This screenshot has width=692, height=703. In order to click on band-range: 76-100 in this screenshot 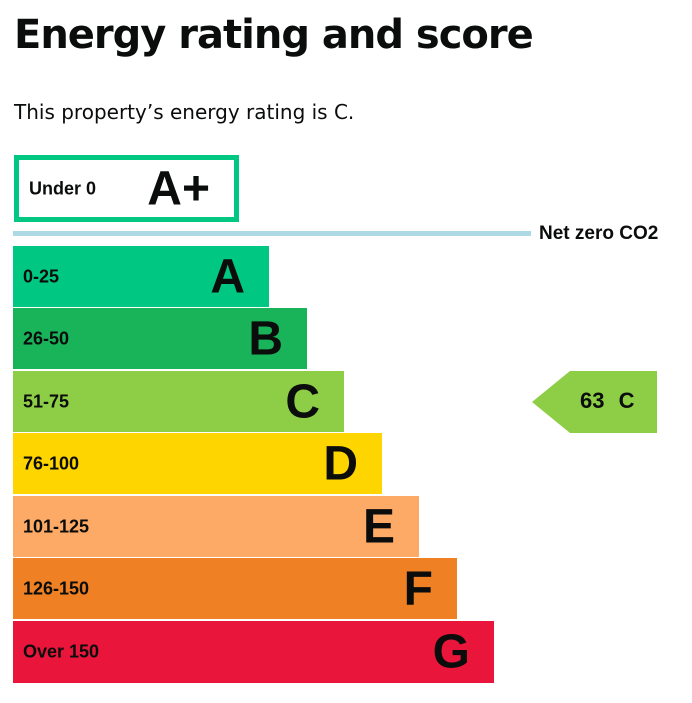, I will do `click(51, 463)`.